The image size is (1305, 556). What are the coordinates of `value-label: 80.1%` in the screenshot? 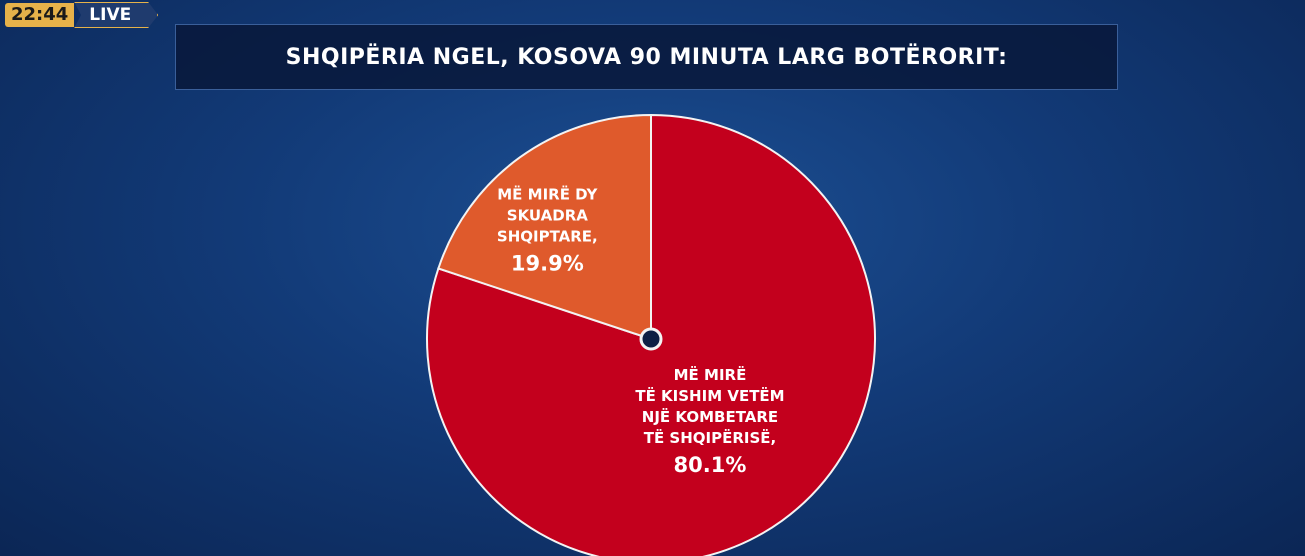 It's located at (710, 464).